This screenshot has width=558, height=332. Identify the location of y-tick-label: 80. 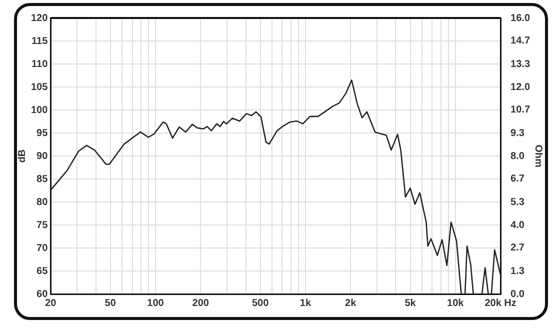
(42, 202).